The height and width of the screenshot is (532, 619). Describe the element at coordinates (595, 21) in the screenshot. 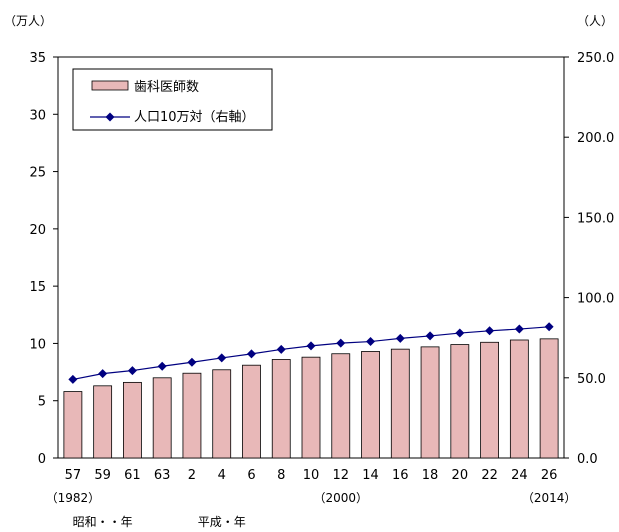

I see `right-axis-unit: （人）` at that location.